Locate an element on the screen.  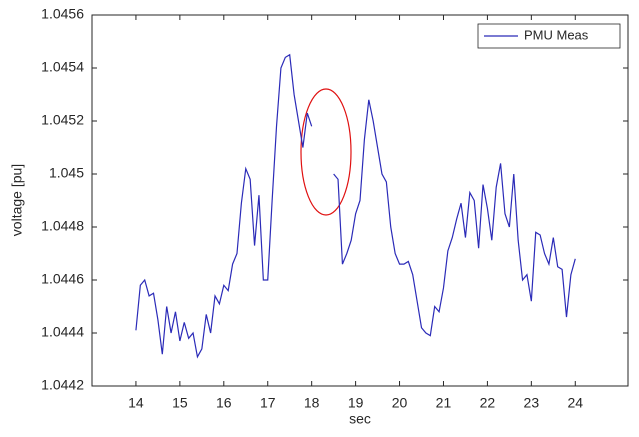
y-tick-label: 1.0448 is located at coordinates (62, 226).